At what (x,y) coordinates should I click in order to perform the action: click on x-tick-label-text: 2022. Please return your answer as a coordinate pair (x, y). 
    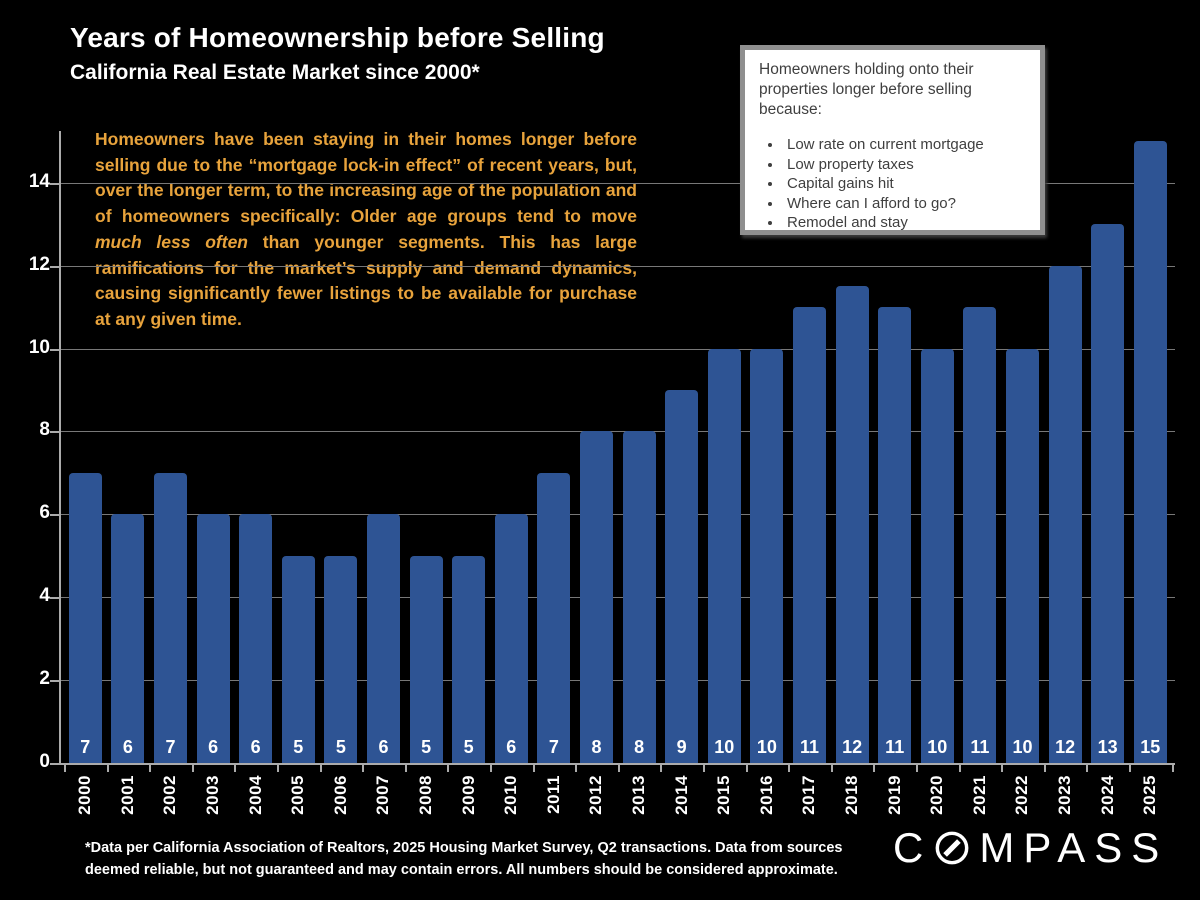
    Looking at the image, I should click on (1022, 795).